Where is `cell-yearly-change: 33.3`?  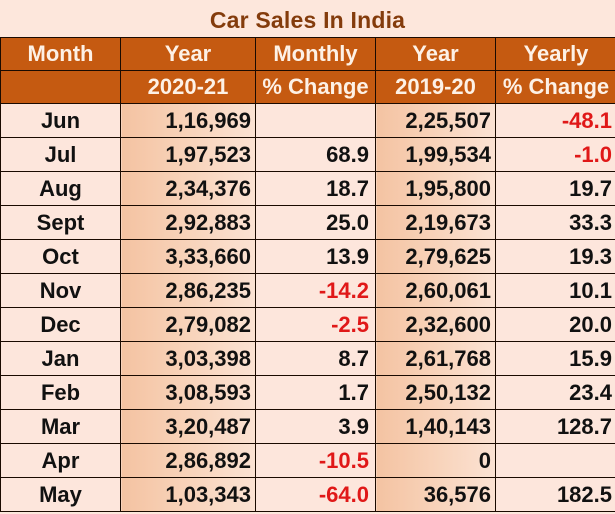
cell-yearly-change: 33.3 is located at coordinates (555, 222).